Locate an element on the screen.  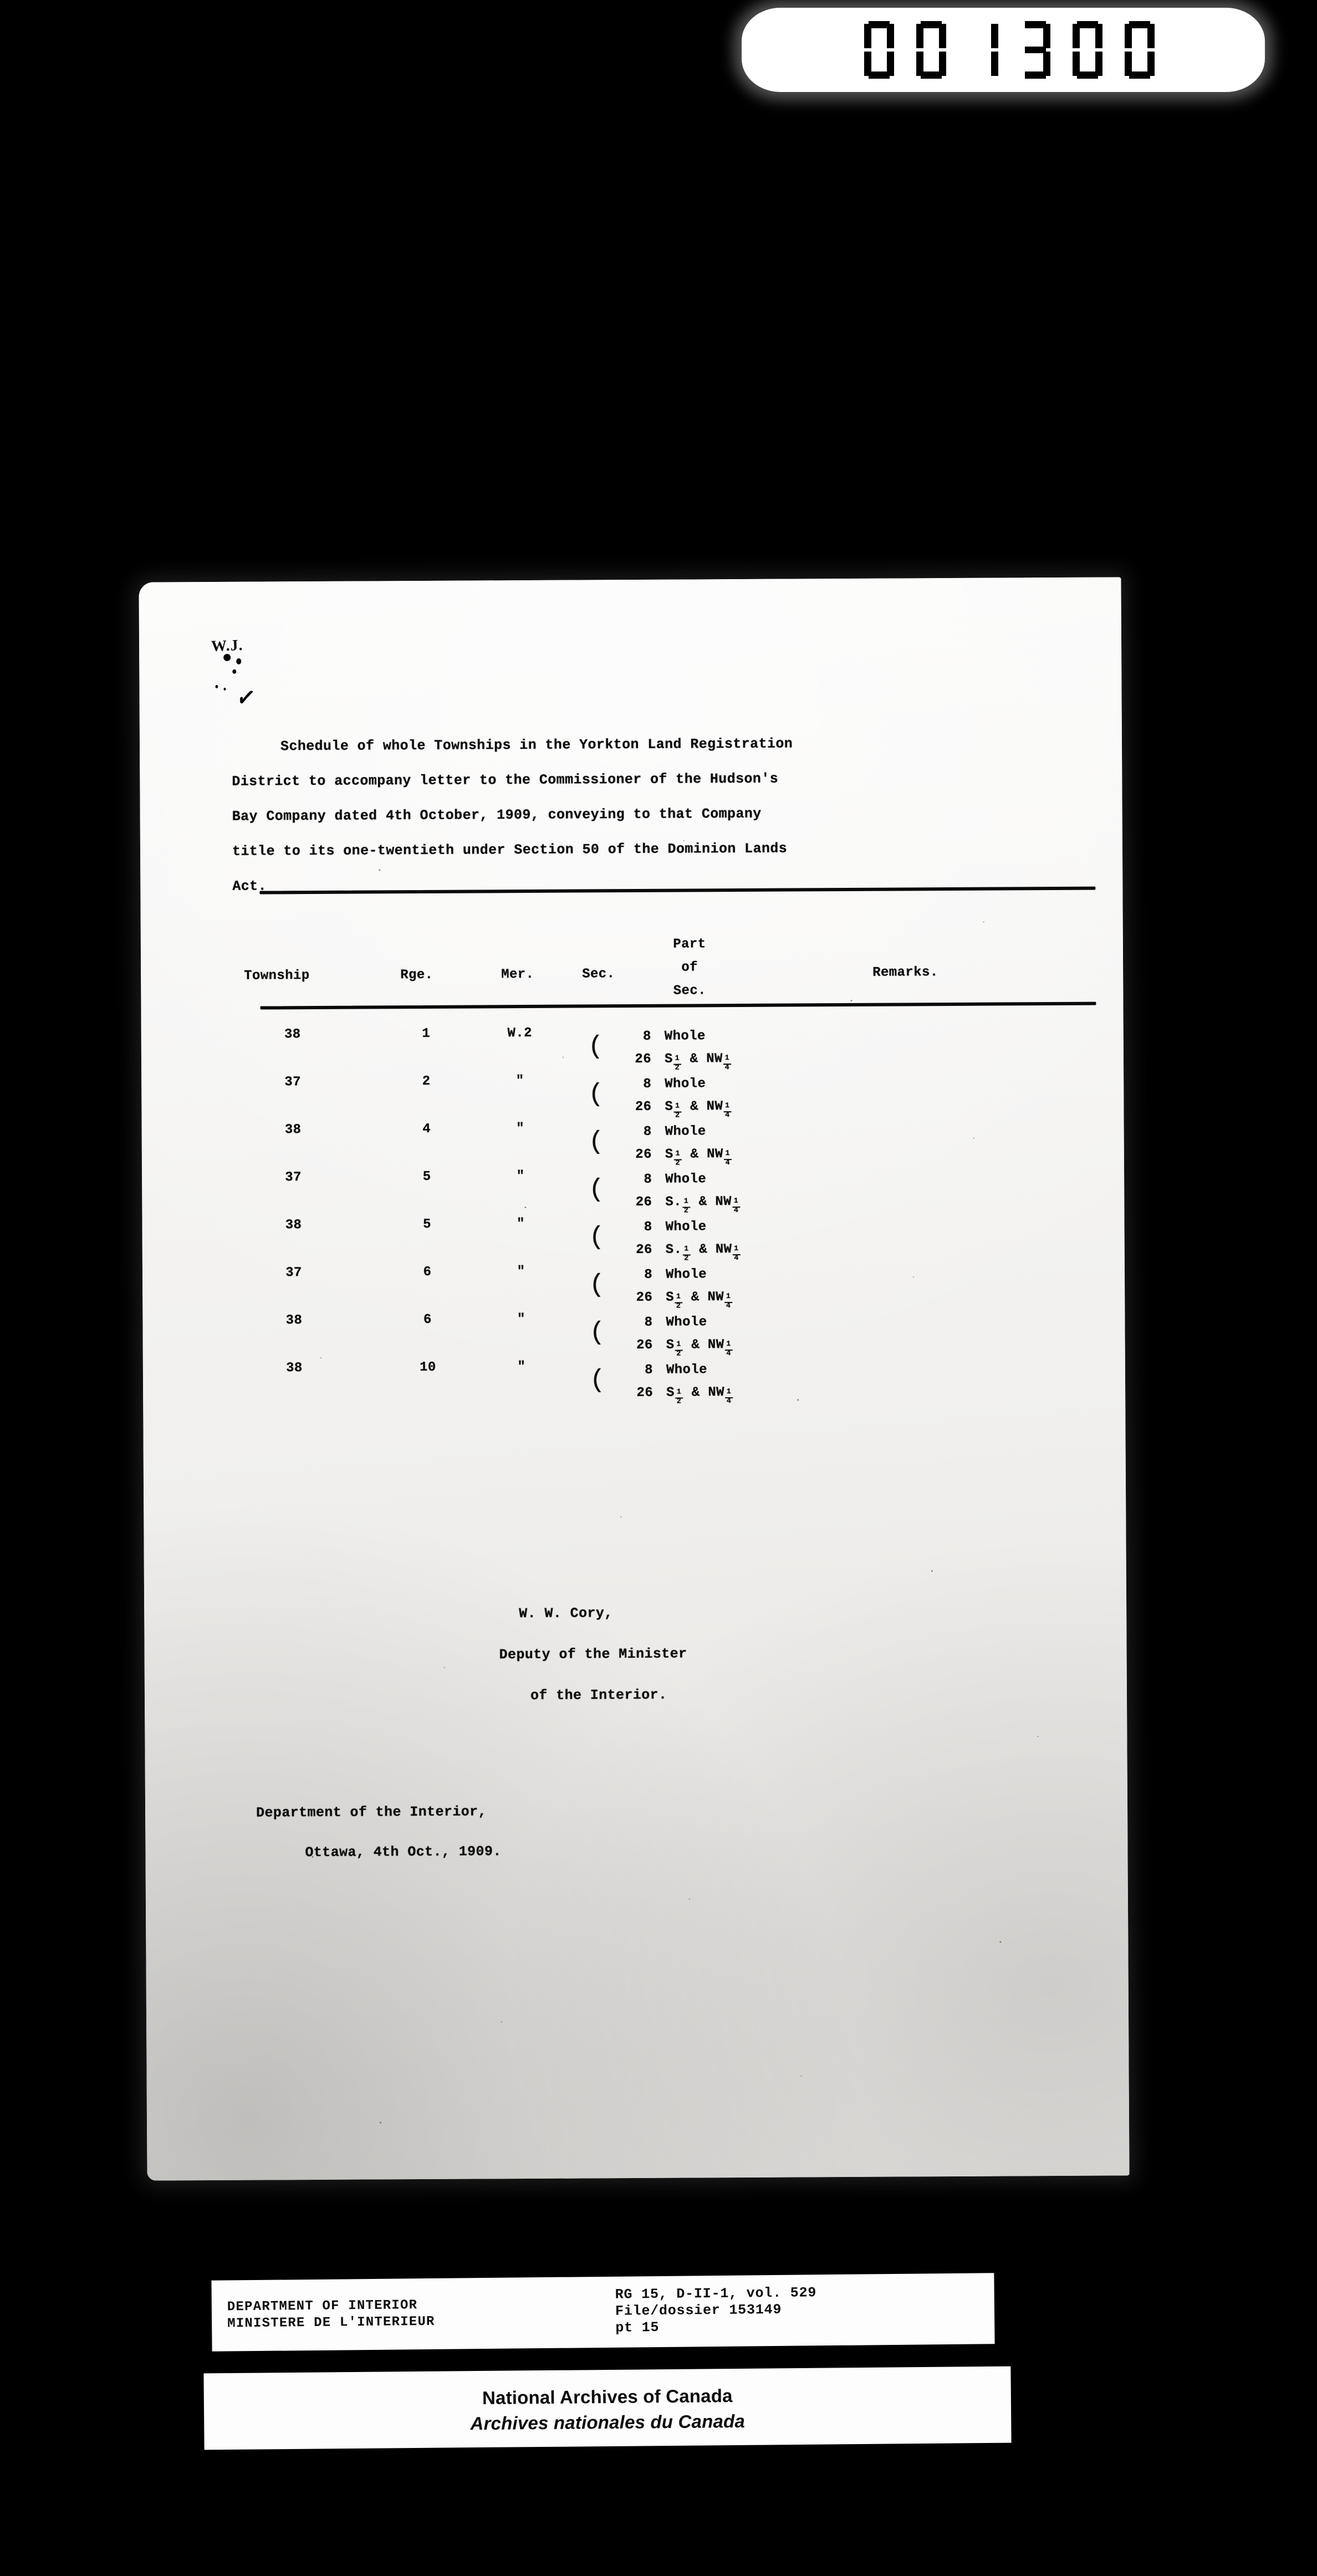
cell-rge: 1 is located at coordinates (426, 1033).